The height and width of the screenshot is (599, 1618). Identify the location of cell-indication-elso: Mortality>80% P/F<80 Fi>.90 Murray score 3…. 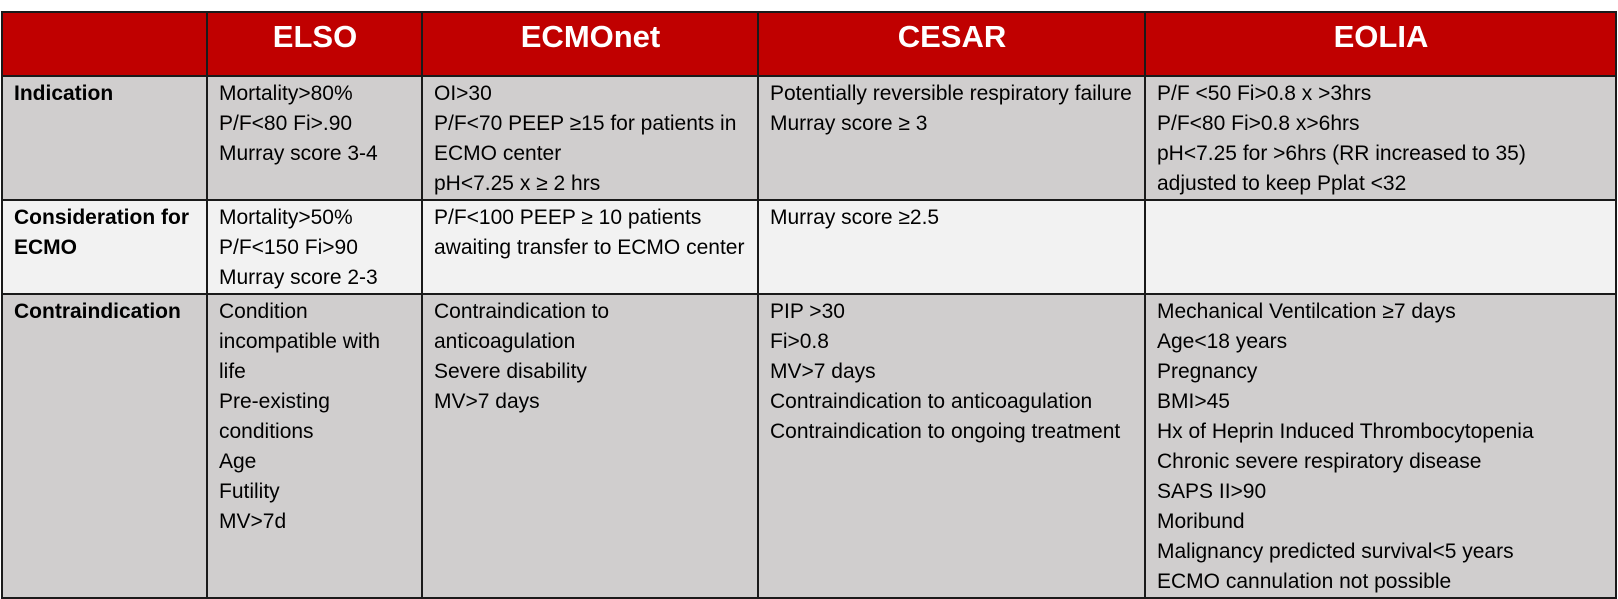
(314, 138).